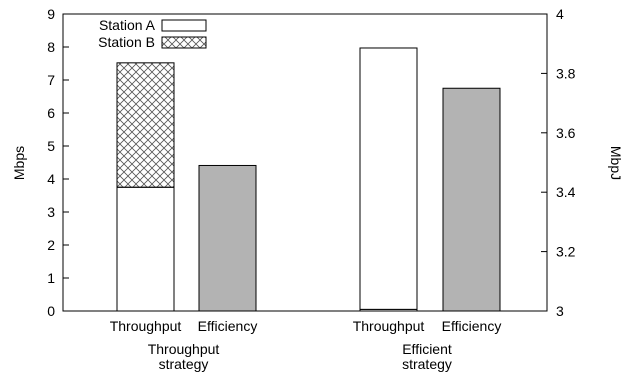 The width and height of the screenshot is (622, 377). What do you see at coordinates (51, 80) in the screenshot?
I see `y-left-tick-label: 7` at bounding box center [51, 80].